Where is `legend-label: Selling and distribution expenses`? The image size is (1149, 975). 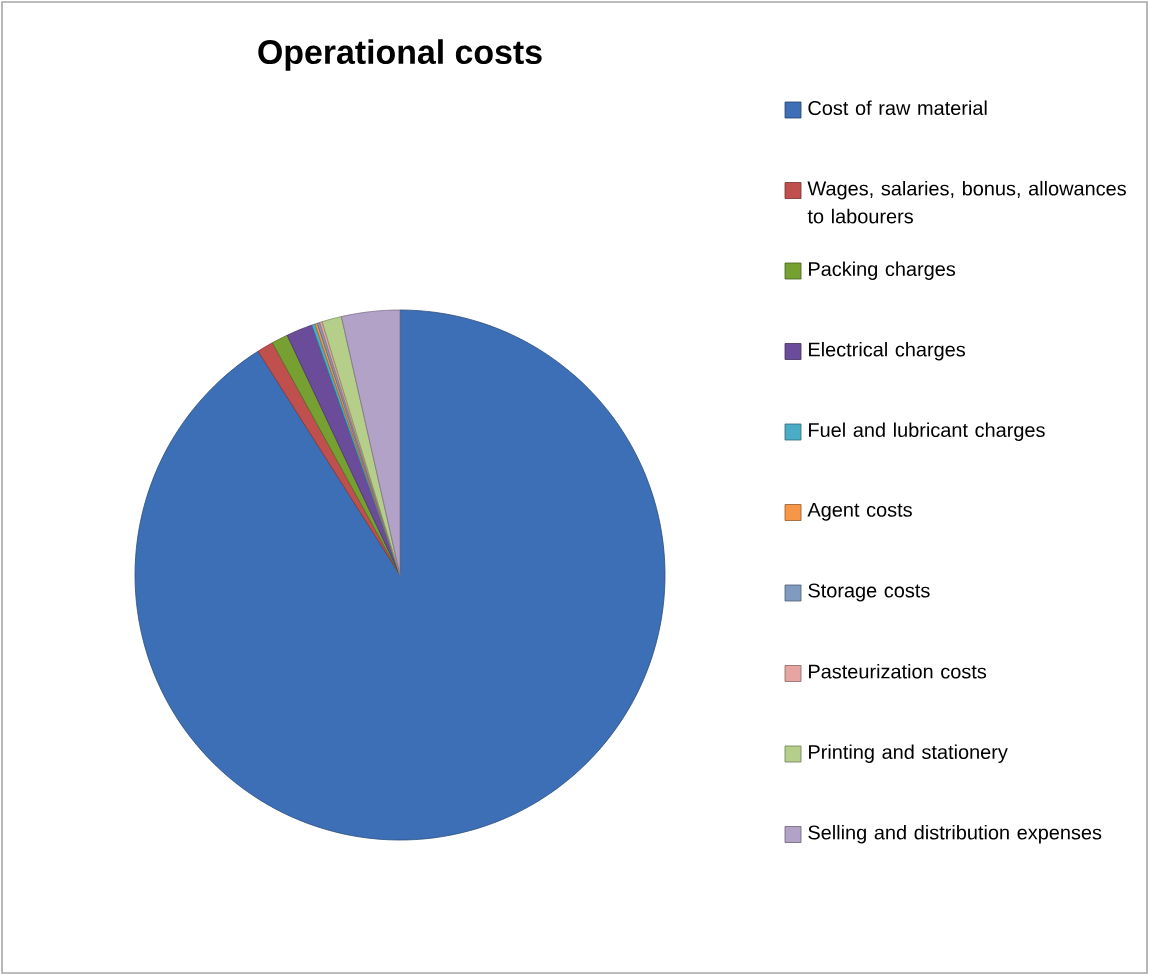 legend-label: Selling and distribution expenses is located at coordinates (955, 834).